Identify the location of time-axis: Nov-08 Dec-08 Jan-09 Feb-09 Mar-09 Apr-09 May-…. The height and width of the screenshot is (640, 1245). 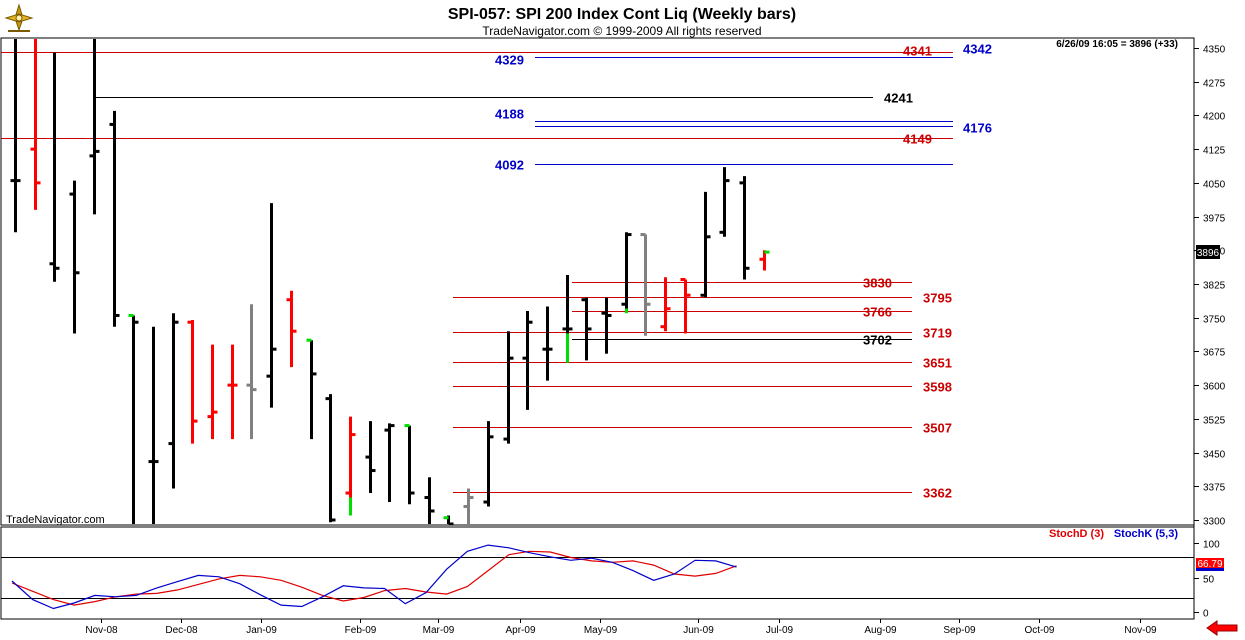
(621, 627).